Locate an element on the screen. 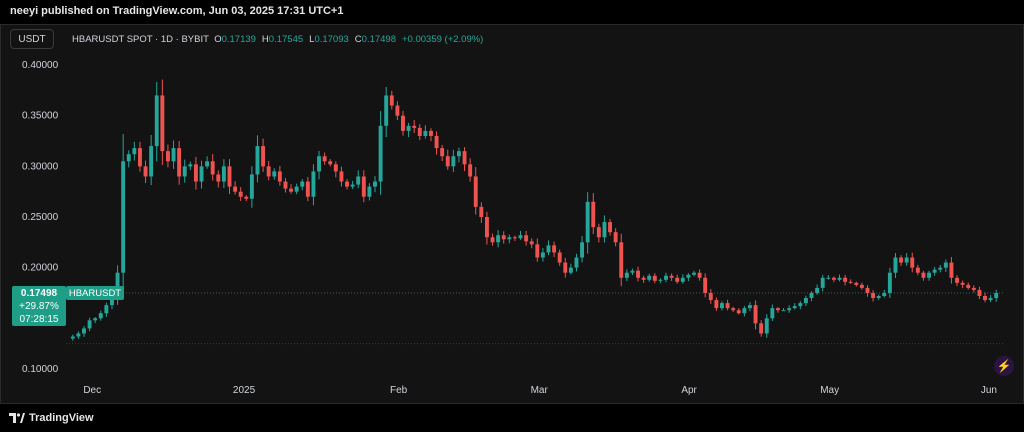  price-badge is located at coordinates (39, 305).